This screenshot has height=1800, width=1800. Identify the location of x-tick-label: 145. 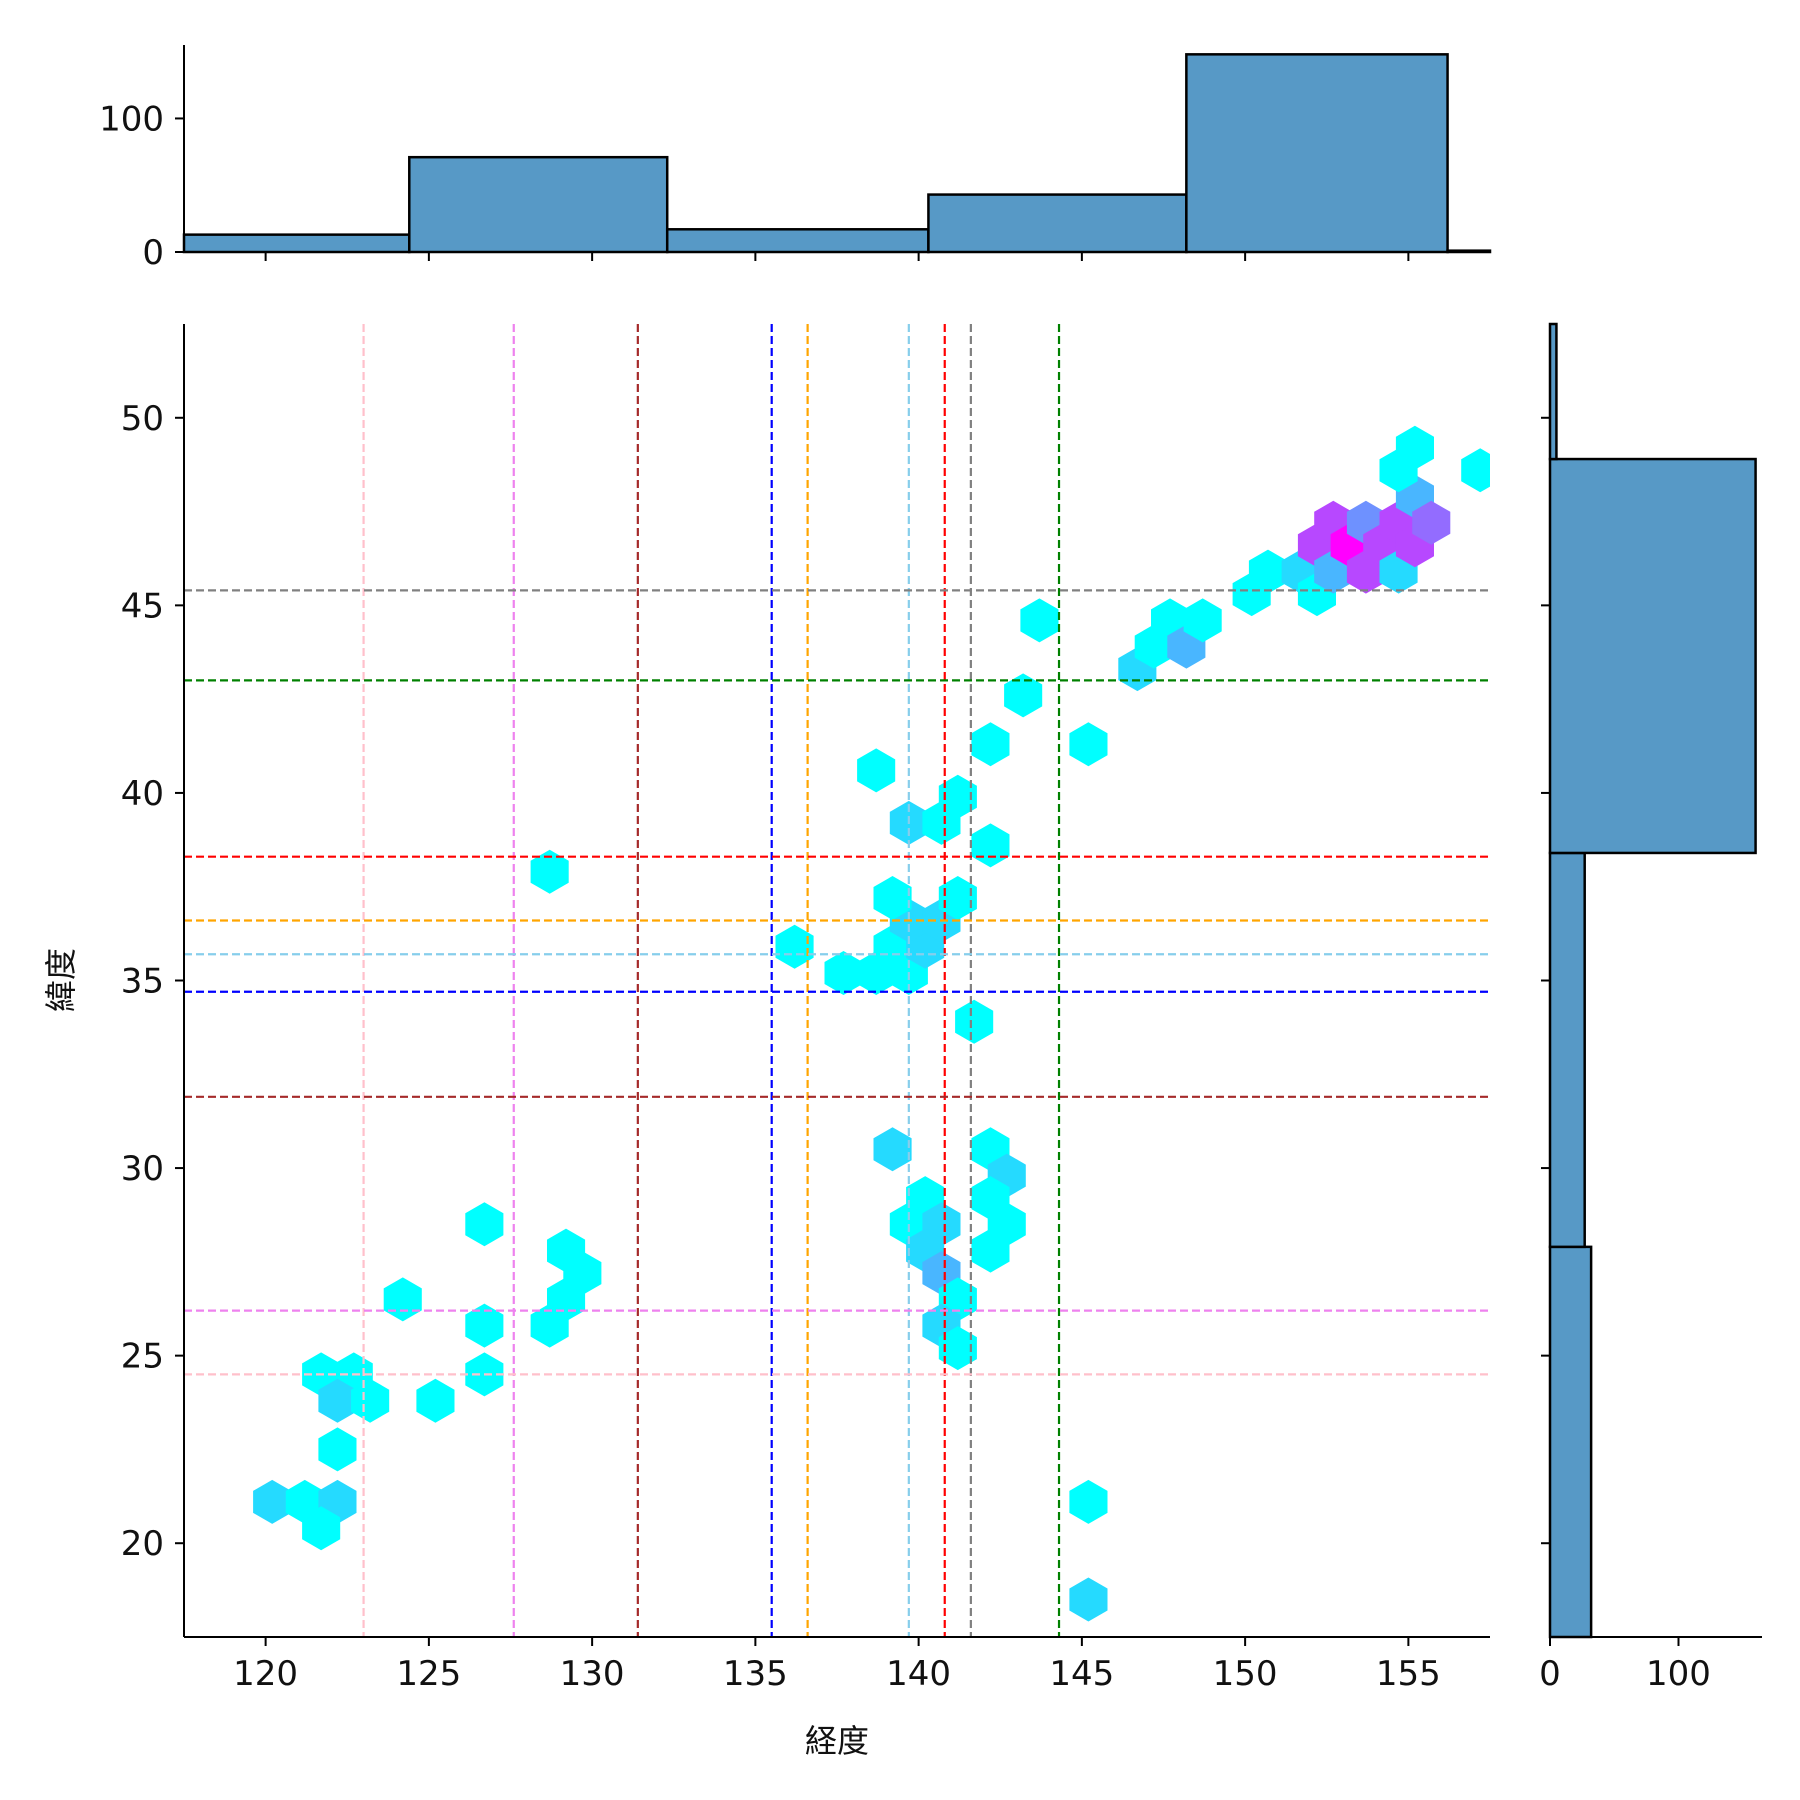
(1081, 1674).